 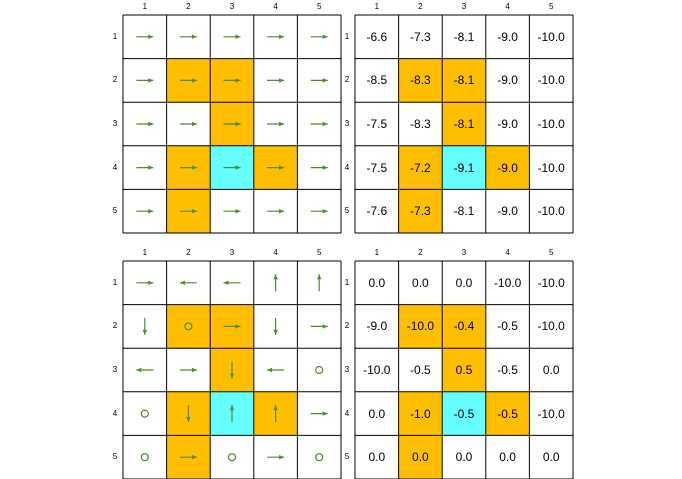 What do you see at coordinates (420, 413) in the screenshot?
I see `cell-value: -1.0` at bounding box center [420, 413].